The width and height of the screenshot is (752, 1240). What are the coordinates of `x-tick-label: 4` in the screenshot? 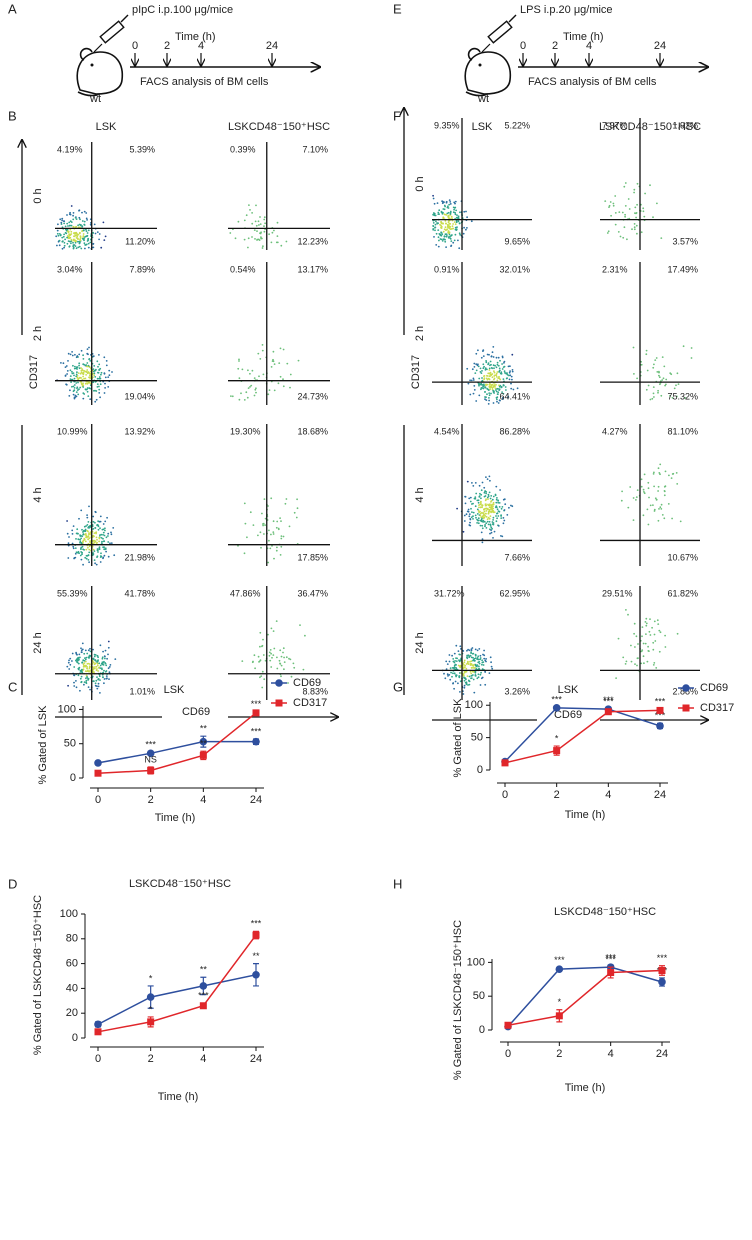 It's located at (608, 795).